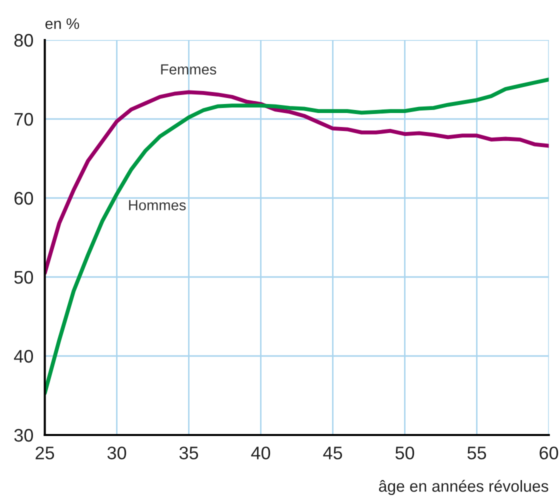 The width and height of the screenshot is (560, 500). I want to click on x-tick-label: 55, so click(476, 453).